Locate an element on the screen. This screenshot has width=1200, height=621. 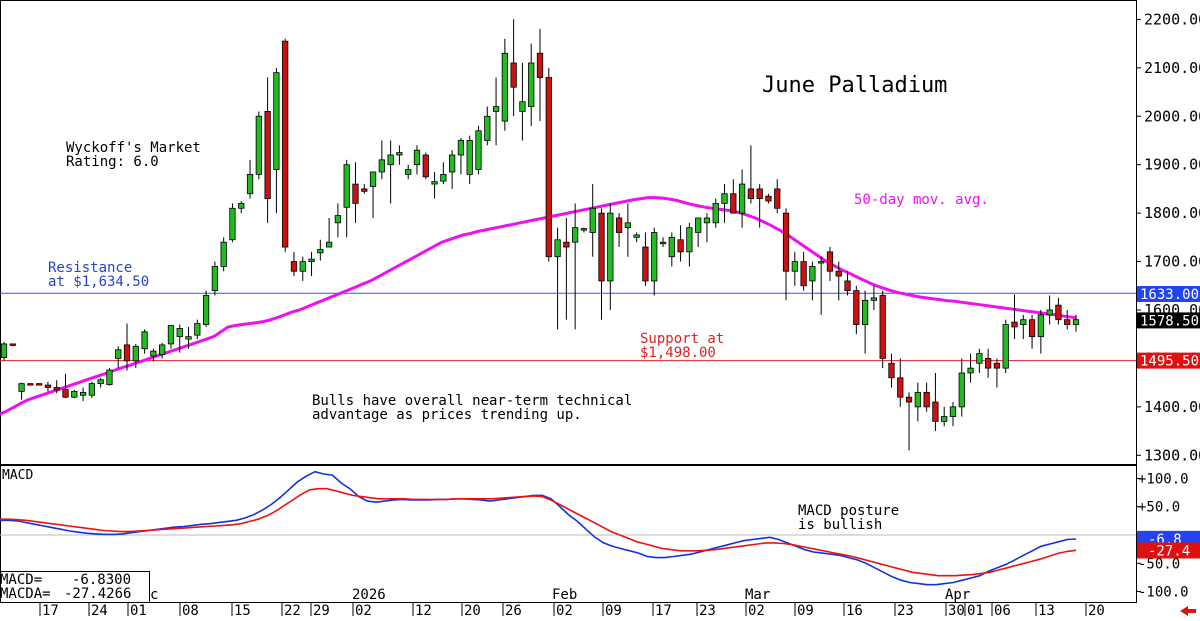
day-tick-label: 17 is located at coordinates (50, 611).